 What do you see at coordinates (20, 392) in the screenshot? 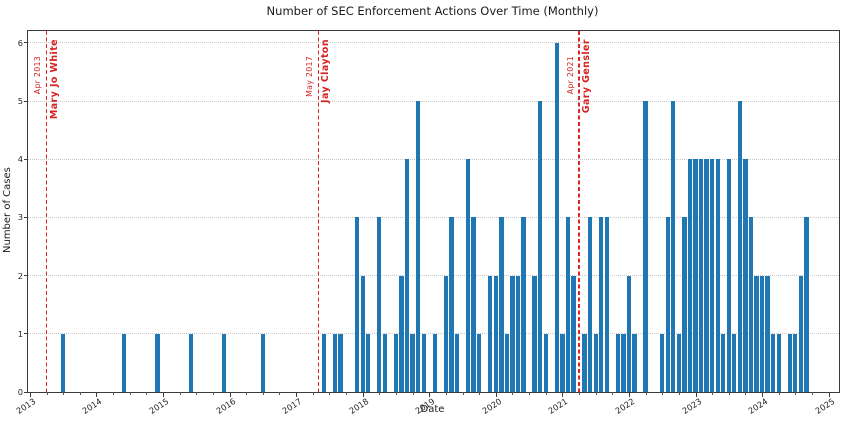
I see `y-tick-label: 0` at bounding box center [20, 392].